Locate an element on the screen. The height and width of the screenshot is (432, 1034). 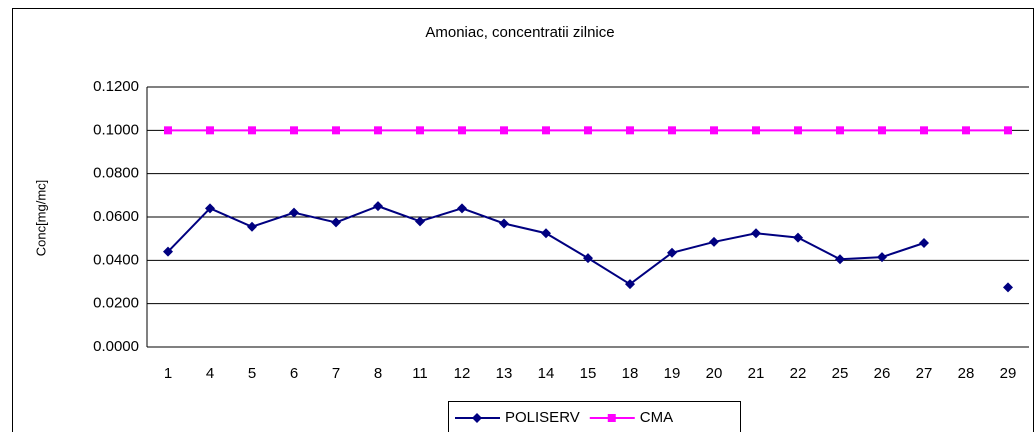
y-tick-label: 0.0400 is located at coordinates (116, 259).